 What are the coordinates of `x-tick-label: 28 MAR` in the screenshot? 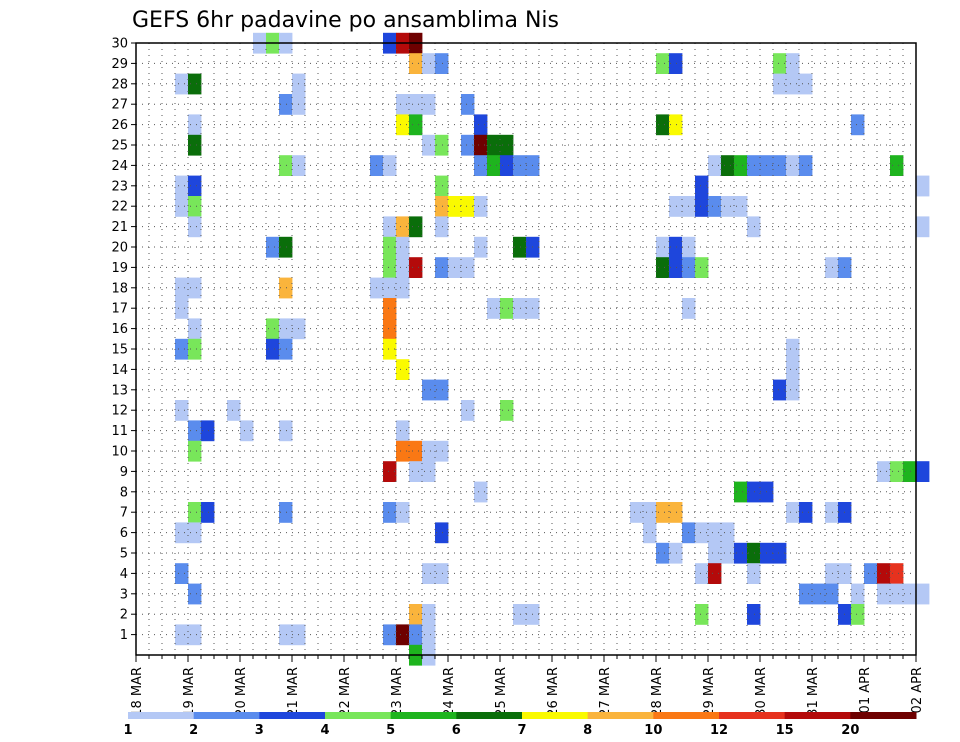 It's located at (657, 692).